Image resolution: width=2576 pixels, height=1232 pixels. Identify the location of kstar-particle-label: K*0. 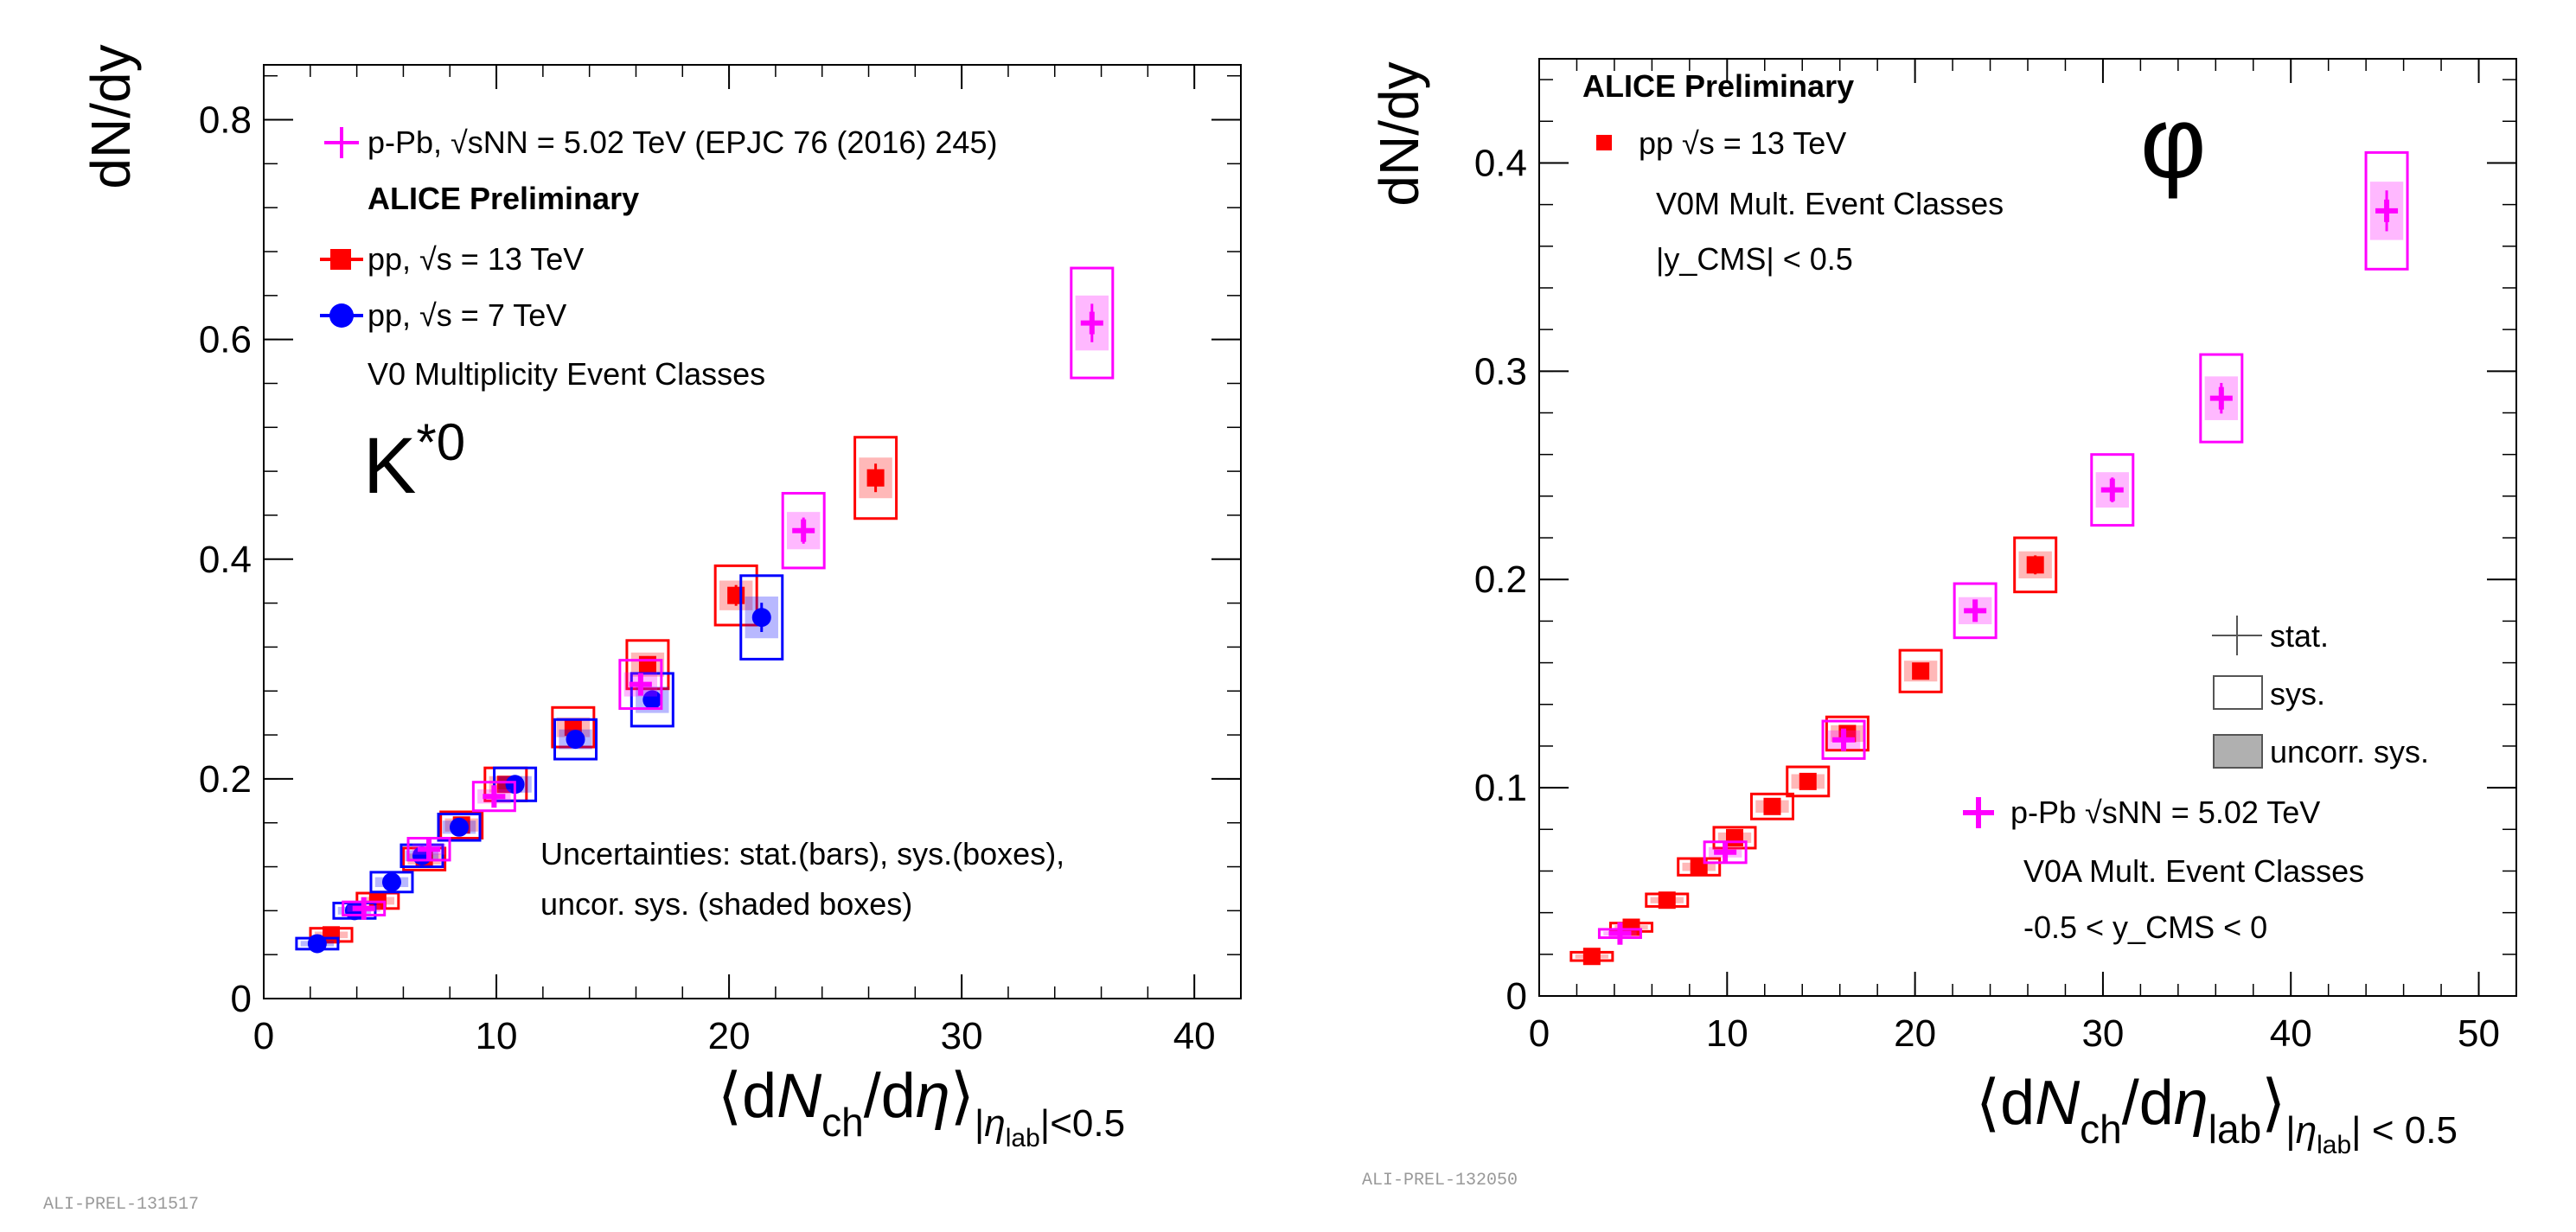
(414, 461).